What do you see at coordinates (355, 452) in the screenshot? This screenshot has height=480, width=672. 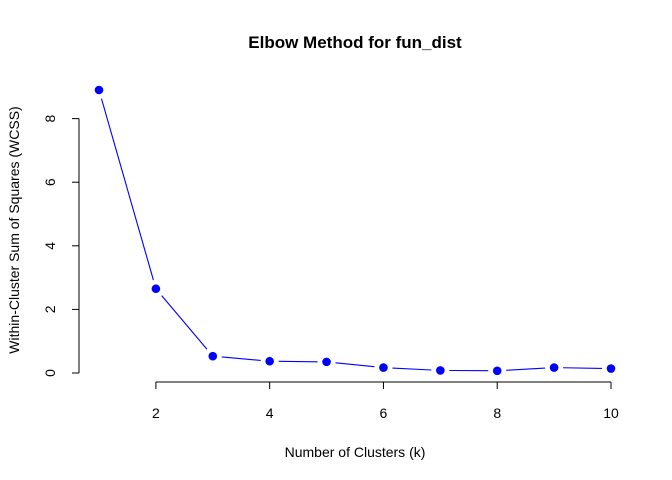 I see `x-axis-label: Number of Clusters (k)` at bounding box center [355, 452].